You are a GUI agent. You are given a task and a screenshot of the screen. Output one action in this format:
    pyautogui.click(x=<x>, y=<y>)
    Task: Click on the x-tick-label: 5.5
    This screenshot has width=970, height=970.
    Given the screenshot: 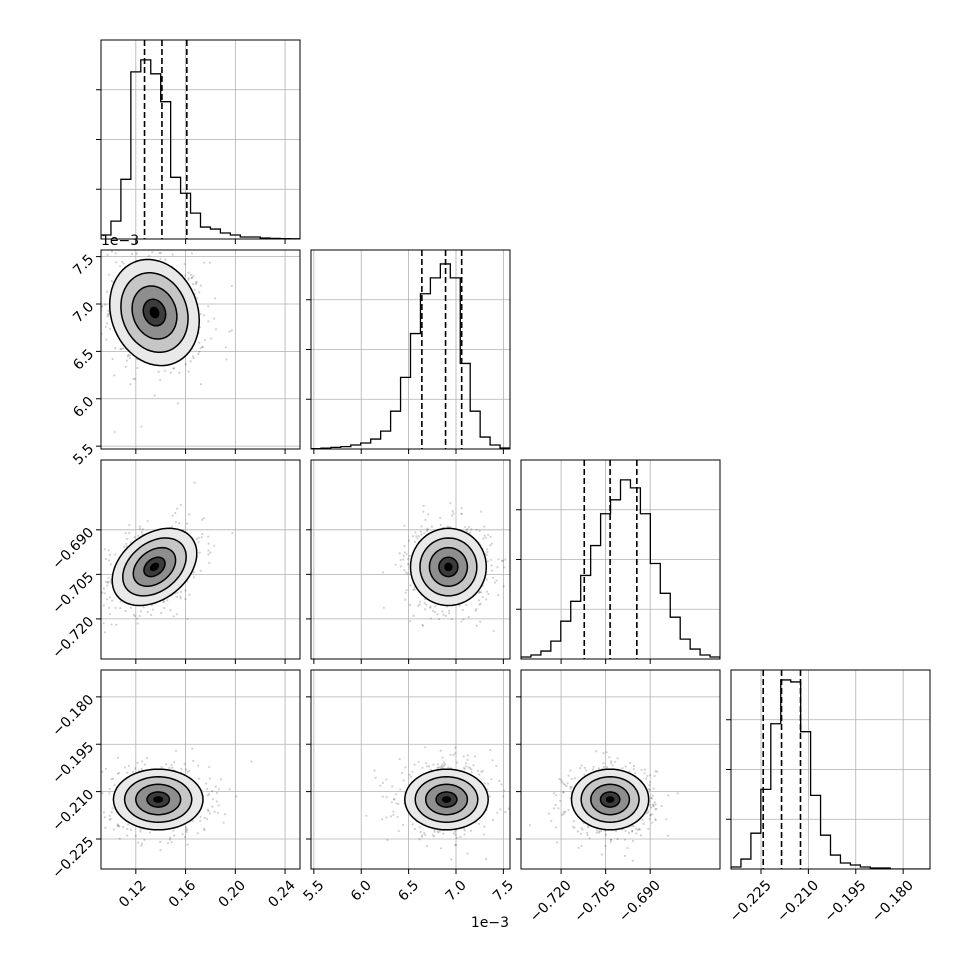 What is the action you would take?
    pyautogui.click(x=314, y=890)
    